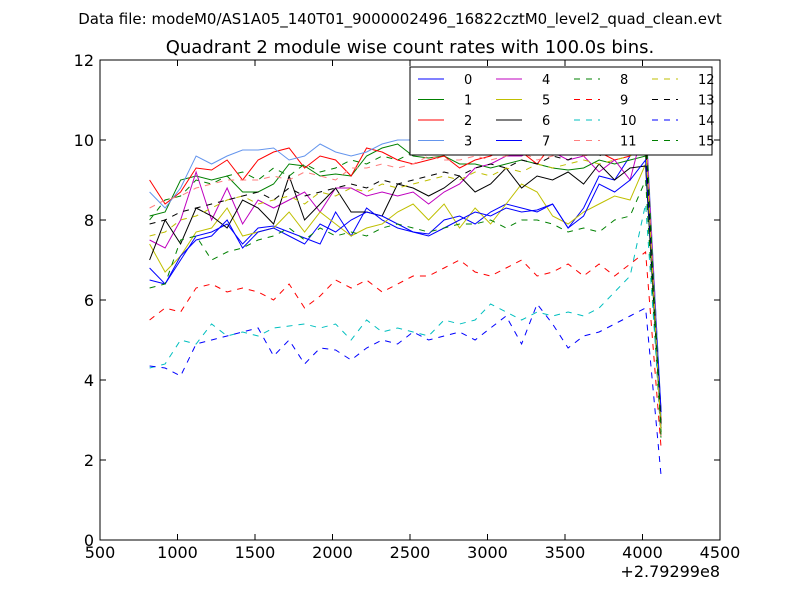  Describe the element at coordinates (706, 142) in the screenshot. I see `legend-label: 15` at that location.